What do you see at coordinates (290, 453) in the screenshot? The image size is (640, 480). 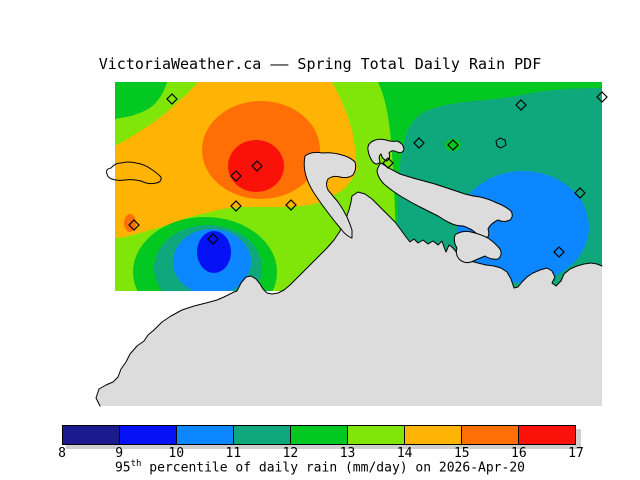 I see `colorbar-tick-12: 12` at bounding box center [290, 453].